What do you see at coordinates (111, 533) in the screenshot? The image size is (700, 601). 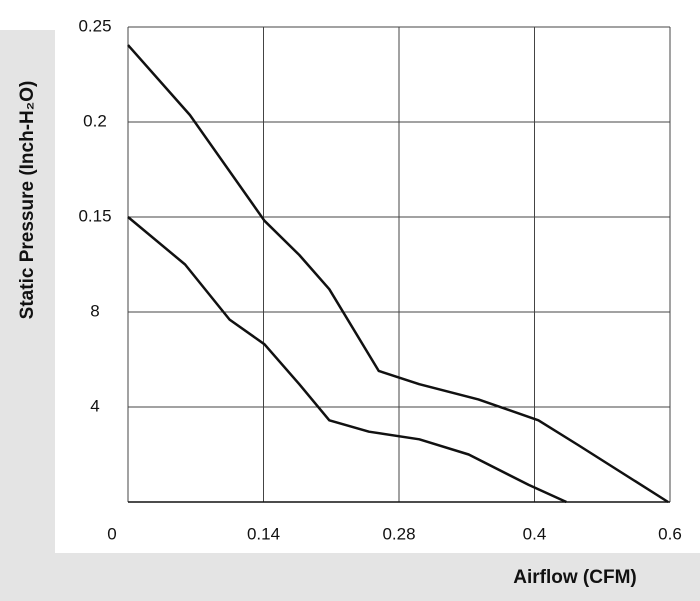 I see `x-tick-label: 0` at bounding box center [111, 533].